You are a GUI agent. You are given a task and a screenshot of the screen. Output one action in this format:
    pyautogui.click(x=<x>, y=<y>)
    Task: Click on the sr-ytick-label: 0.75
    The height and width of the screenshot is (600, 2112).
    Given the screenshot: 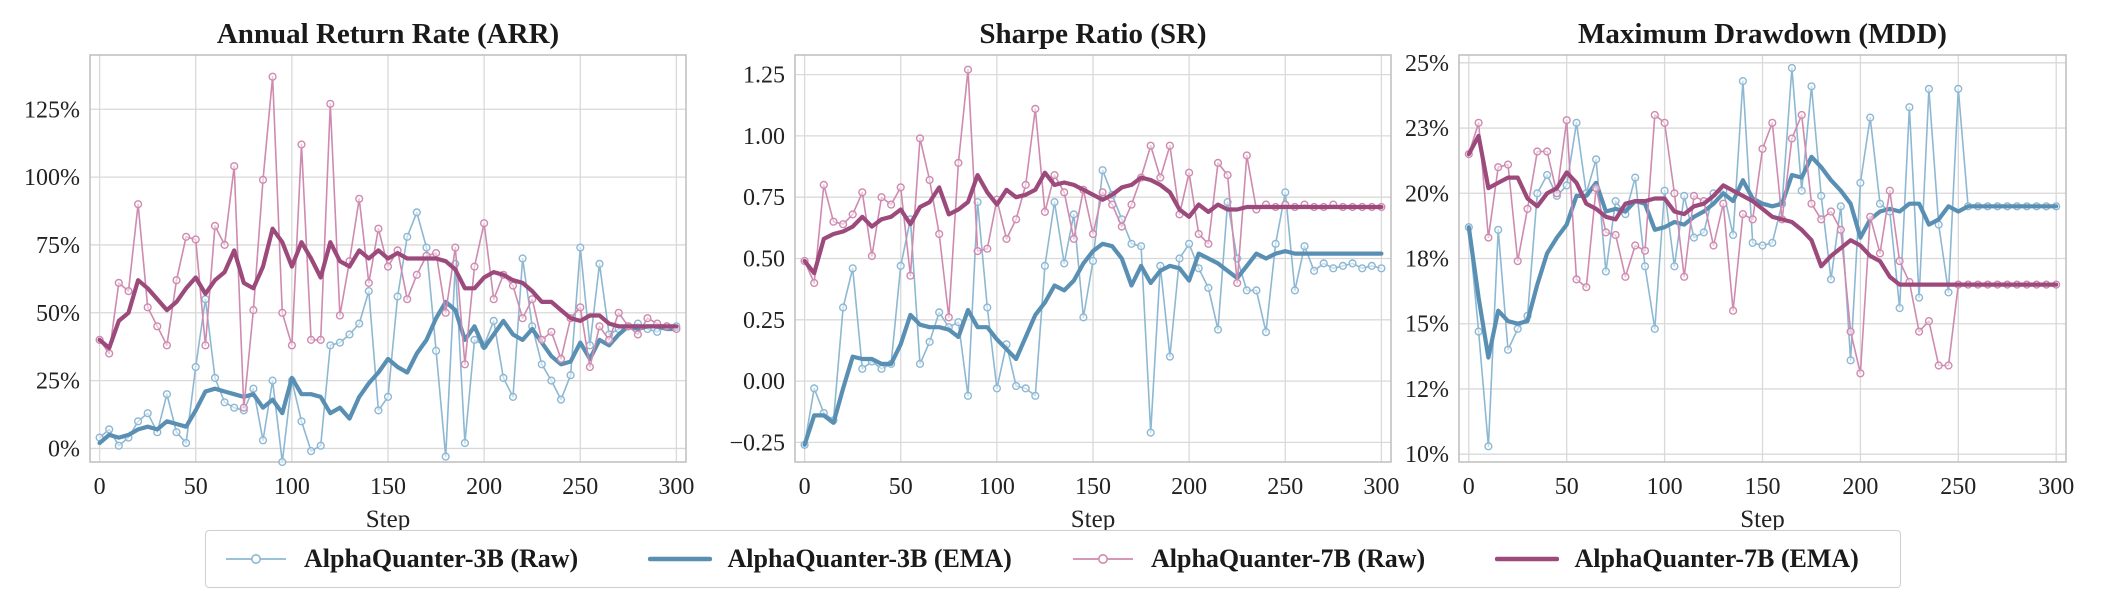 What is the action you would take?
    pyautogui.click(x=764, y=198)
    